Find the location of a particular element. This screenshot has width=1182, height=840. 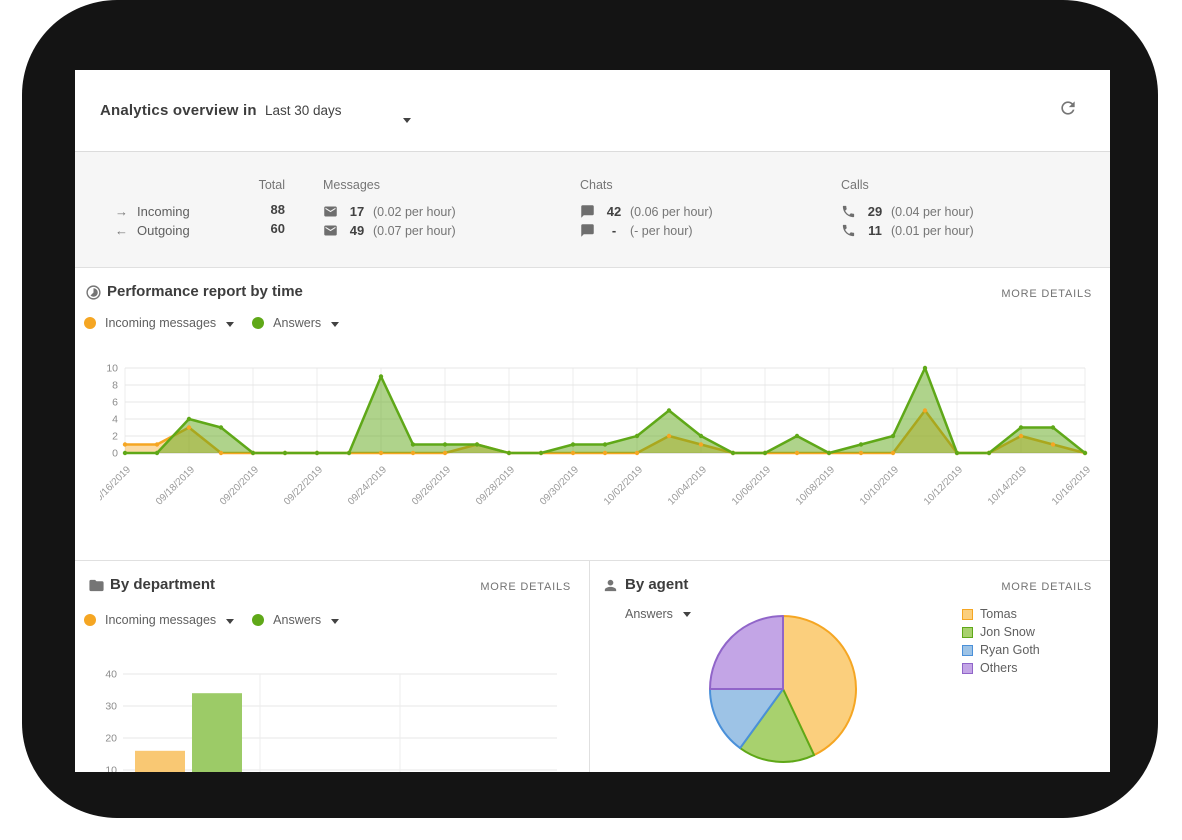

department-more-details-link: MORE DETAILS is located at coordinates (525, 587).